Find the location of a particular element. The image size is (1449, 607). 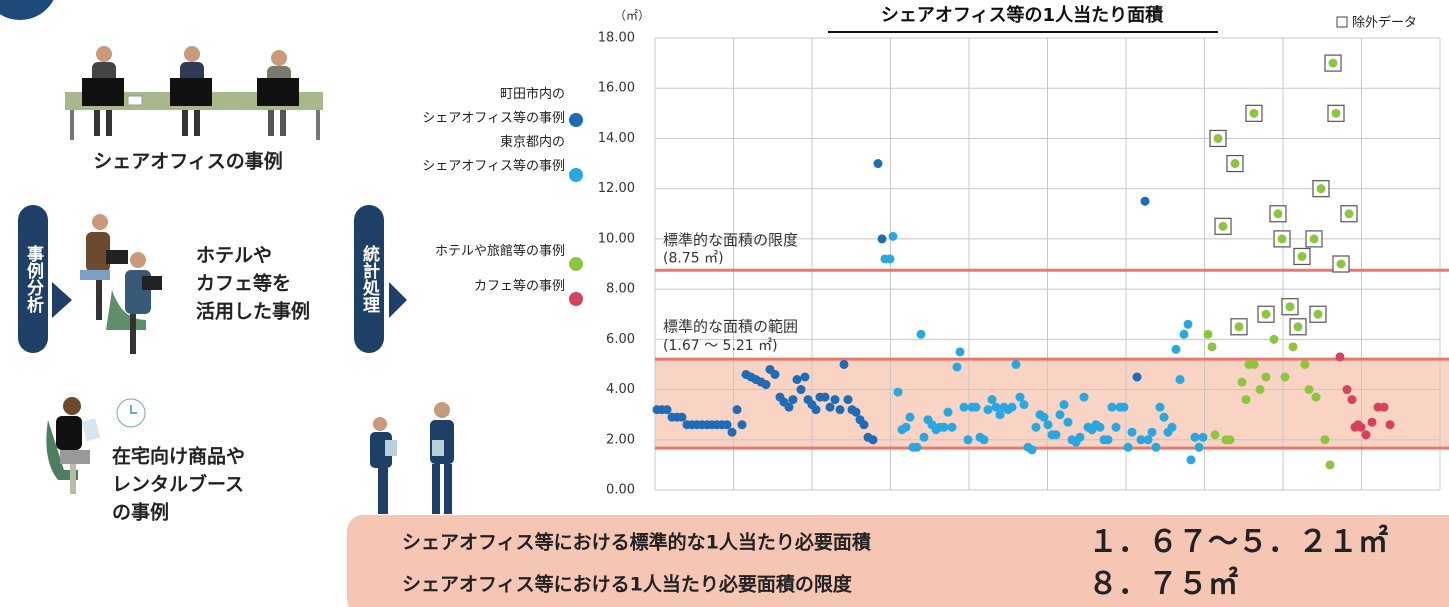

hotel-case: ホテルや is located at coordinates (234, 256).